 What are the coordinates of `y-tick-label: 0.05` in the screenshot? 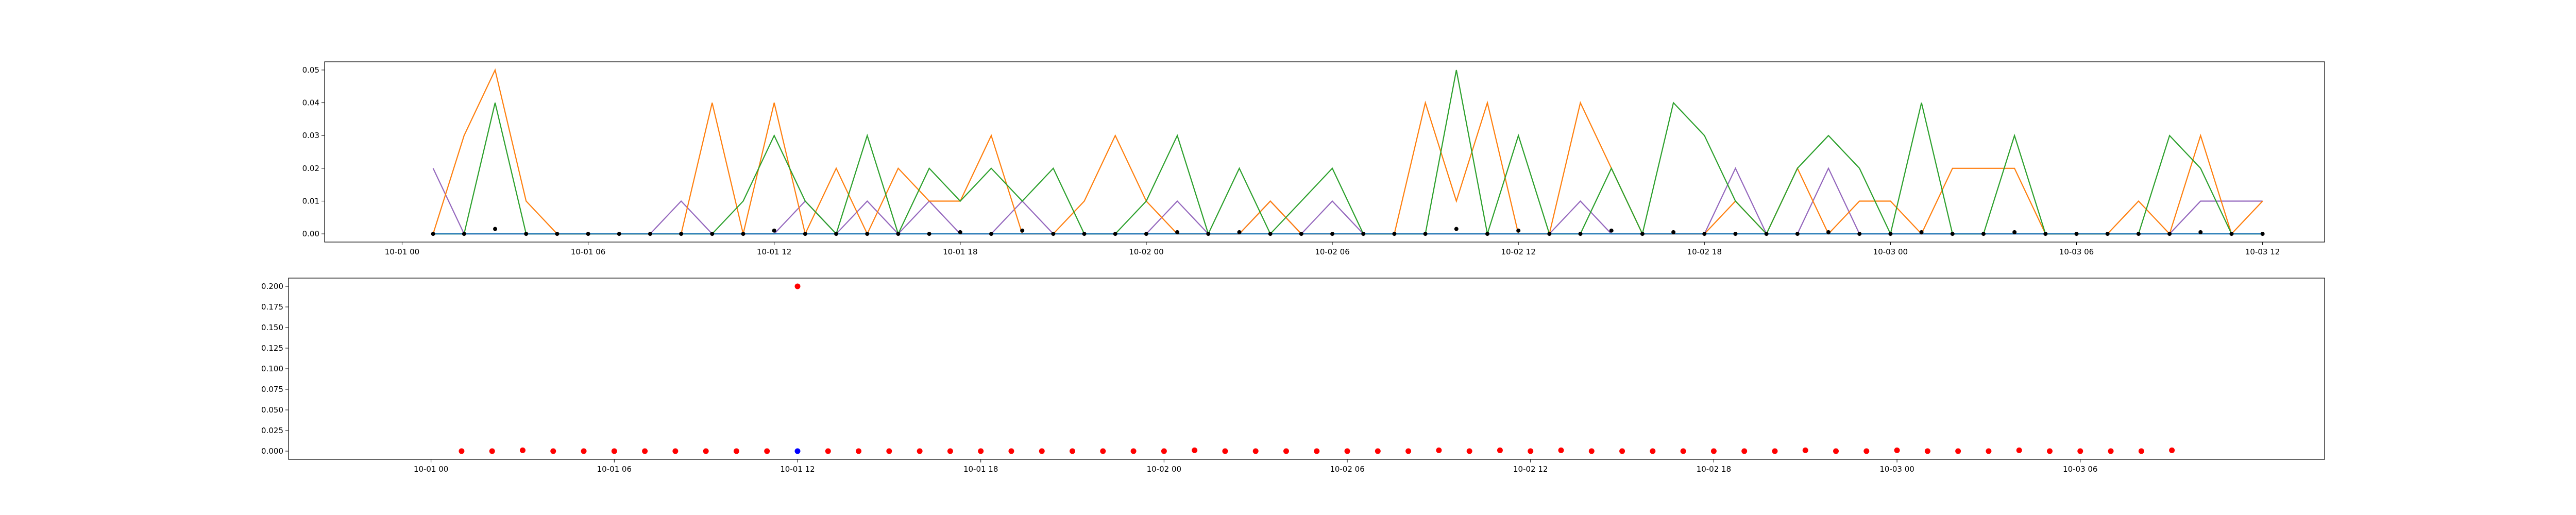 It's located at (310, 70).